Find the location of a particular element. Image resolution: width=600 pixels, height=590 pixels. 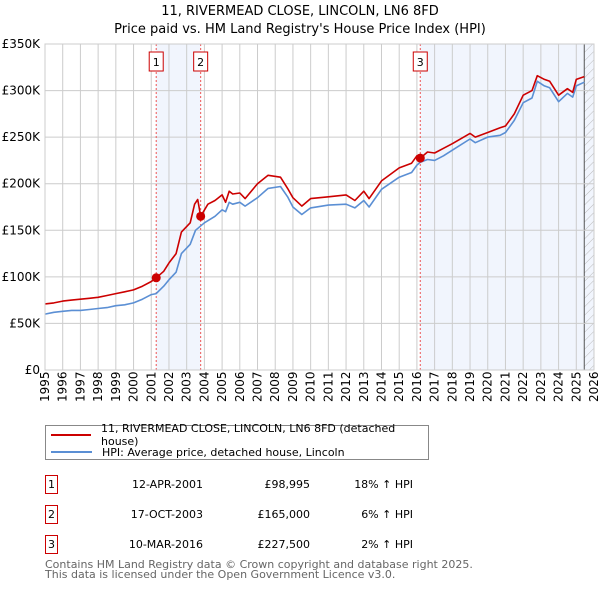

x-tick-label: 2017 is located at coordinates (435, 386).